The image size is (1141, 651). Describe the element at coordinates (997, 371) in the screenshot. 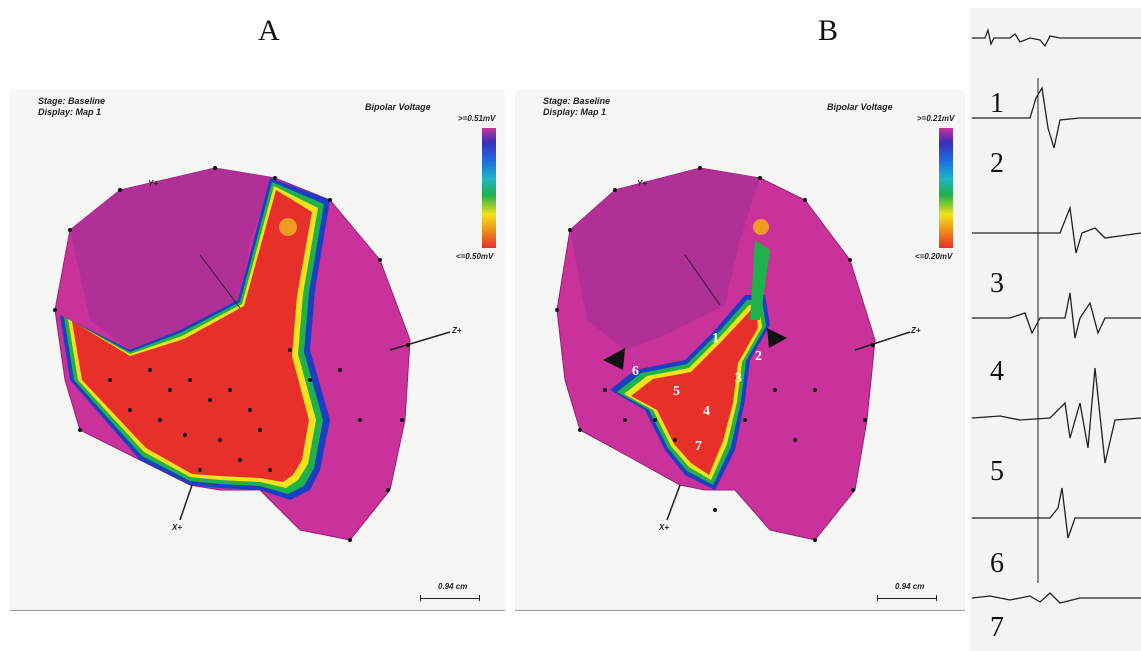

I see `trace-label: 4` at that location.